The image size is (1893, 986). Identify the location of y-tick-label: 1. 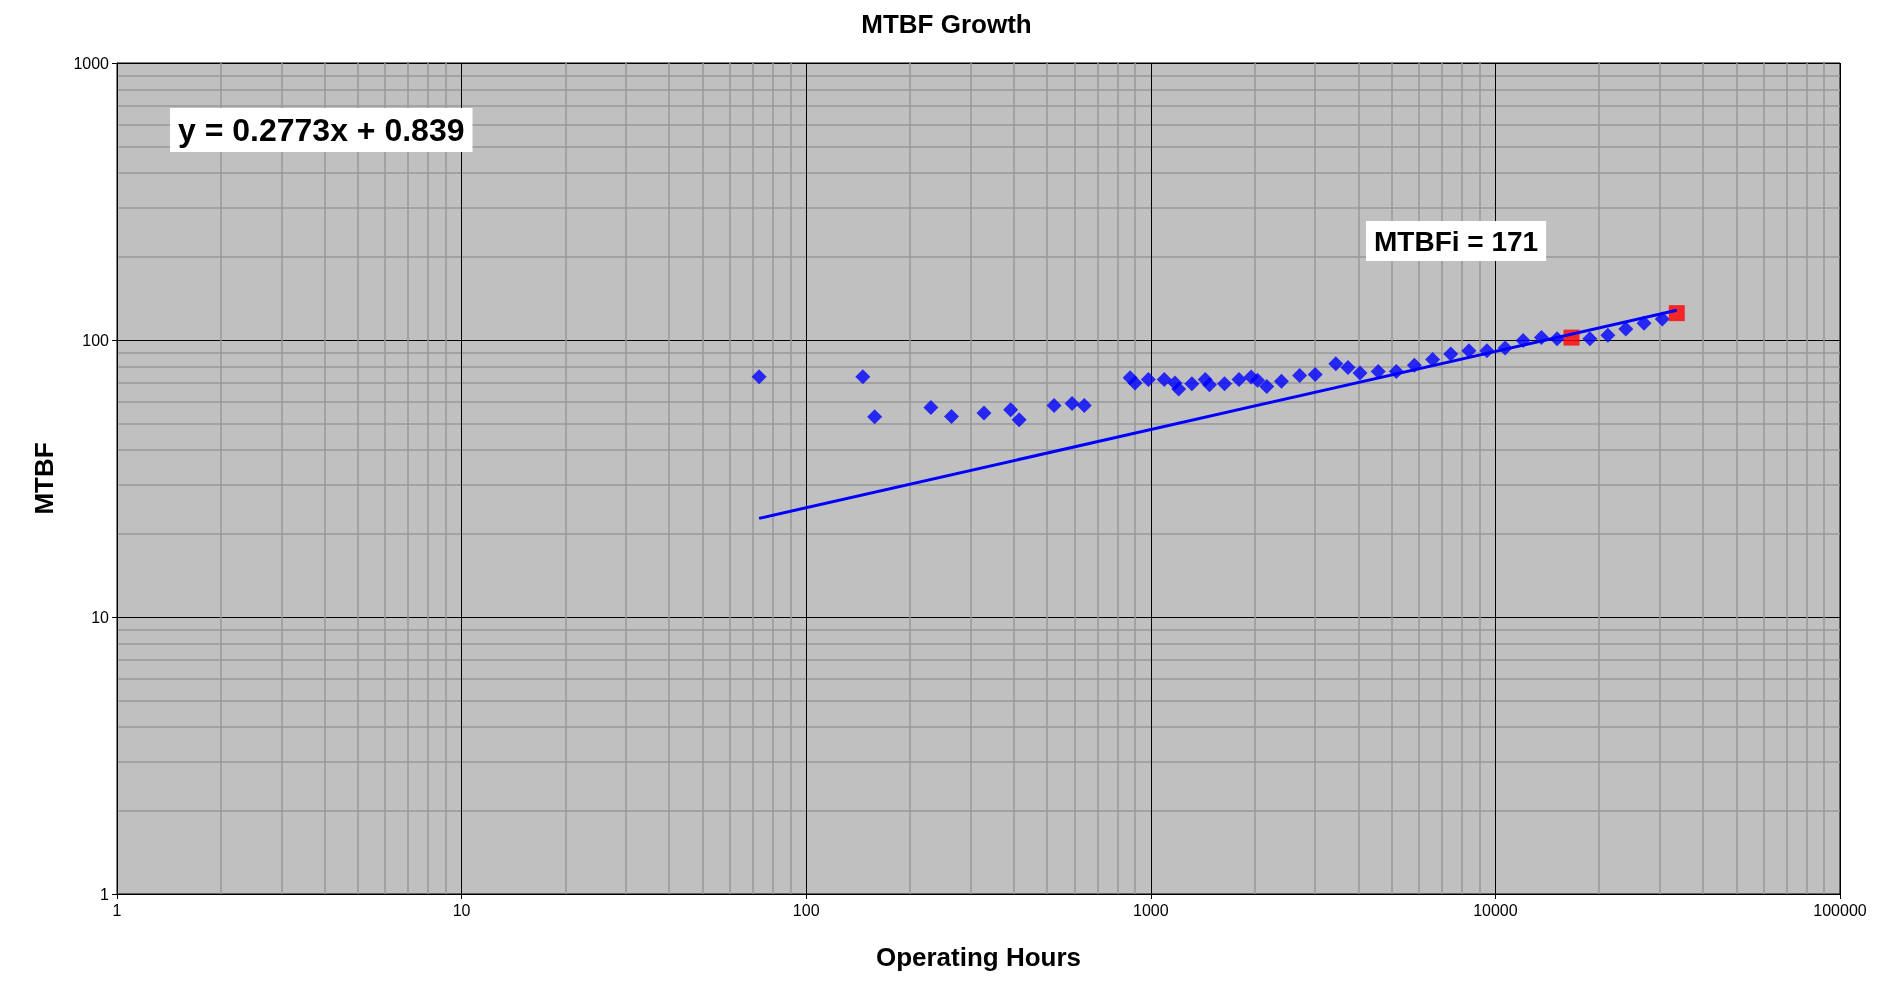
(105, 894).